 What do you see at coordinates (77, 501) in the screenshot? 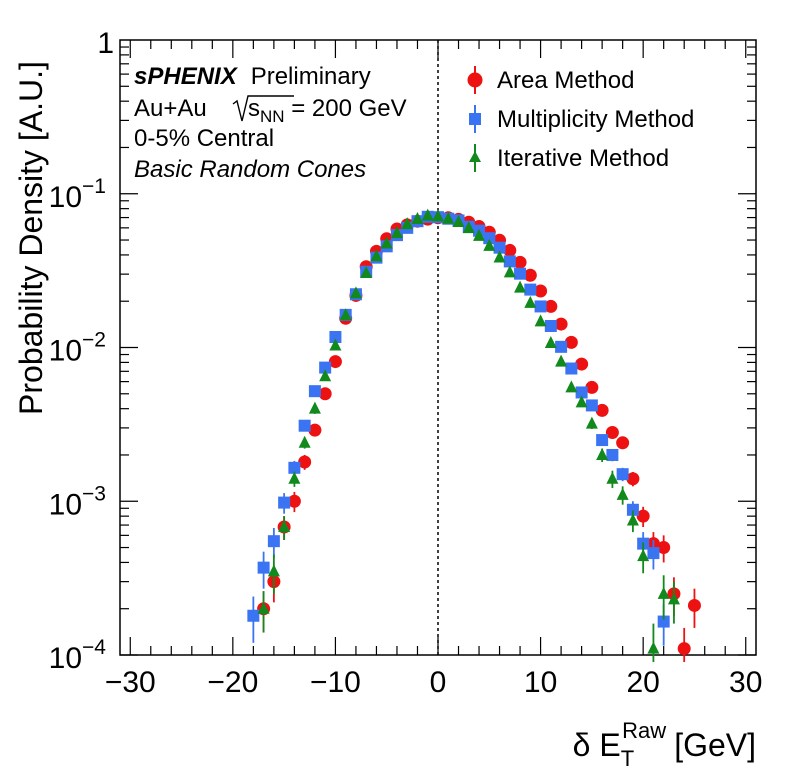
I see `y-tick-label: 10⁻³` at bounding box center [77, 501].